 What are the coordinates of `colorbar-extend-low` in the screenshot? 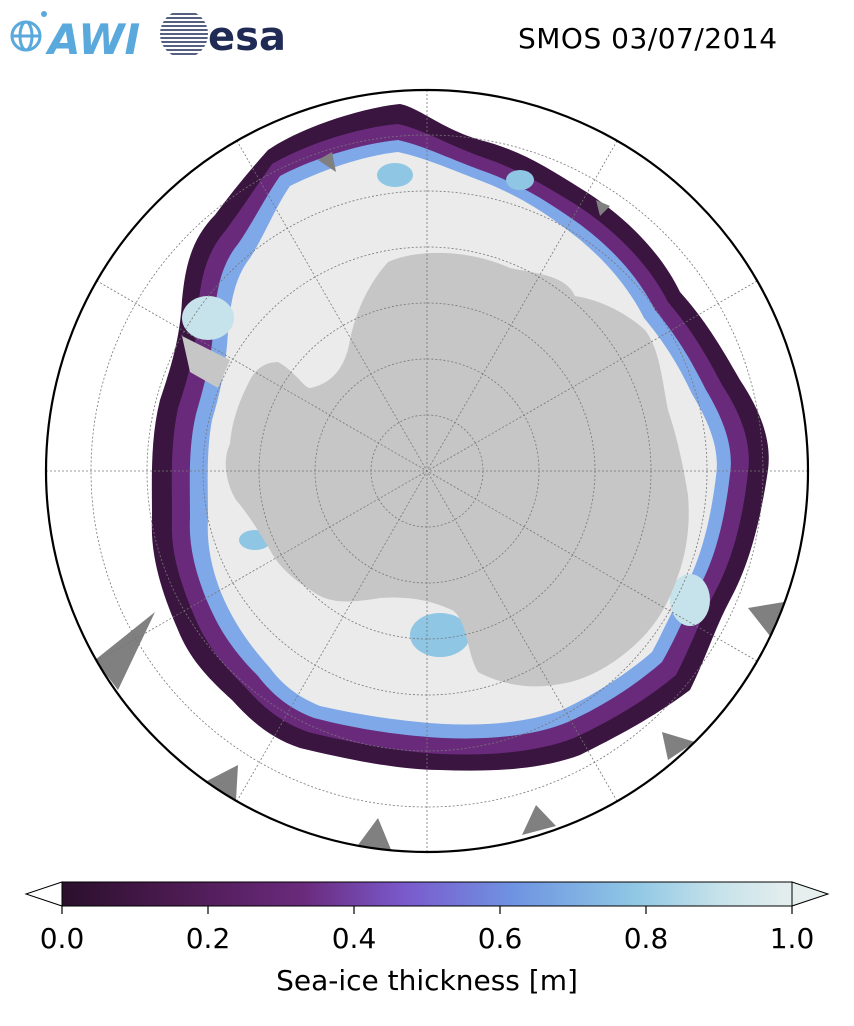 It's located at (43, 894).